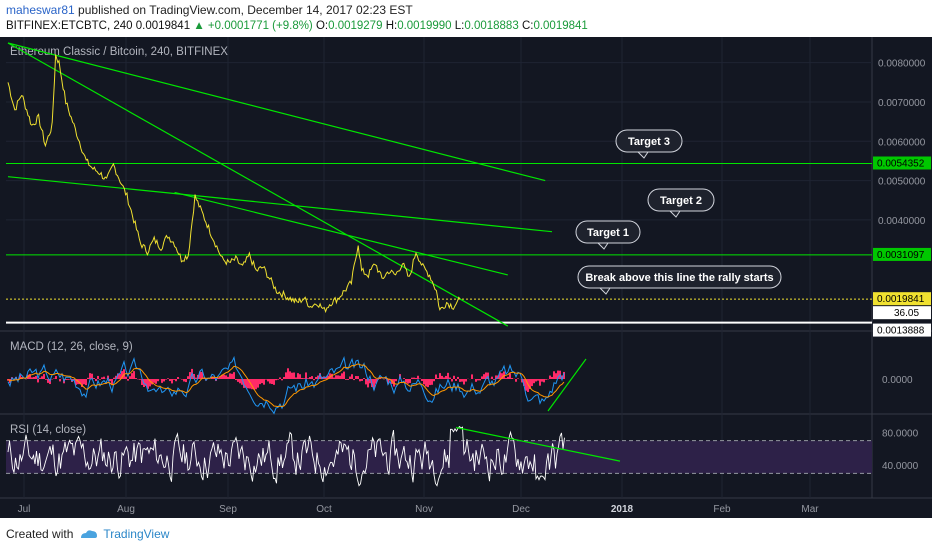  What do you see at coordinates (902, 142) in the screenshot?
I see `price-tick-label: 0.0060000` at bounding box center [902, 142].